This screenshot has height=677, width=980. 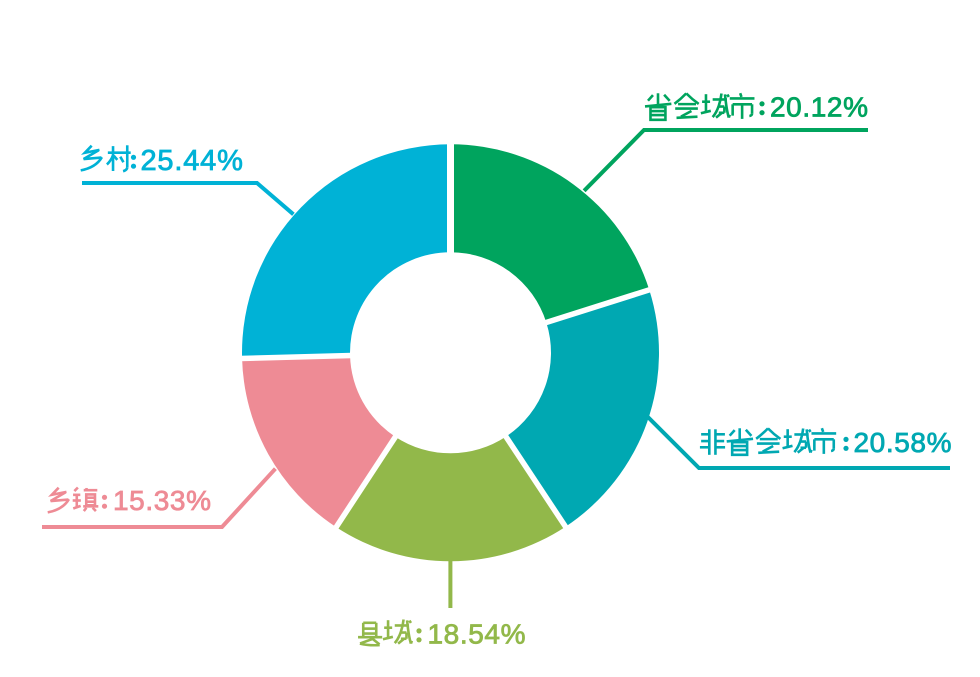 I want to click on svg-text: 20.12%, so click(x=819, y=106).